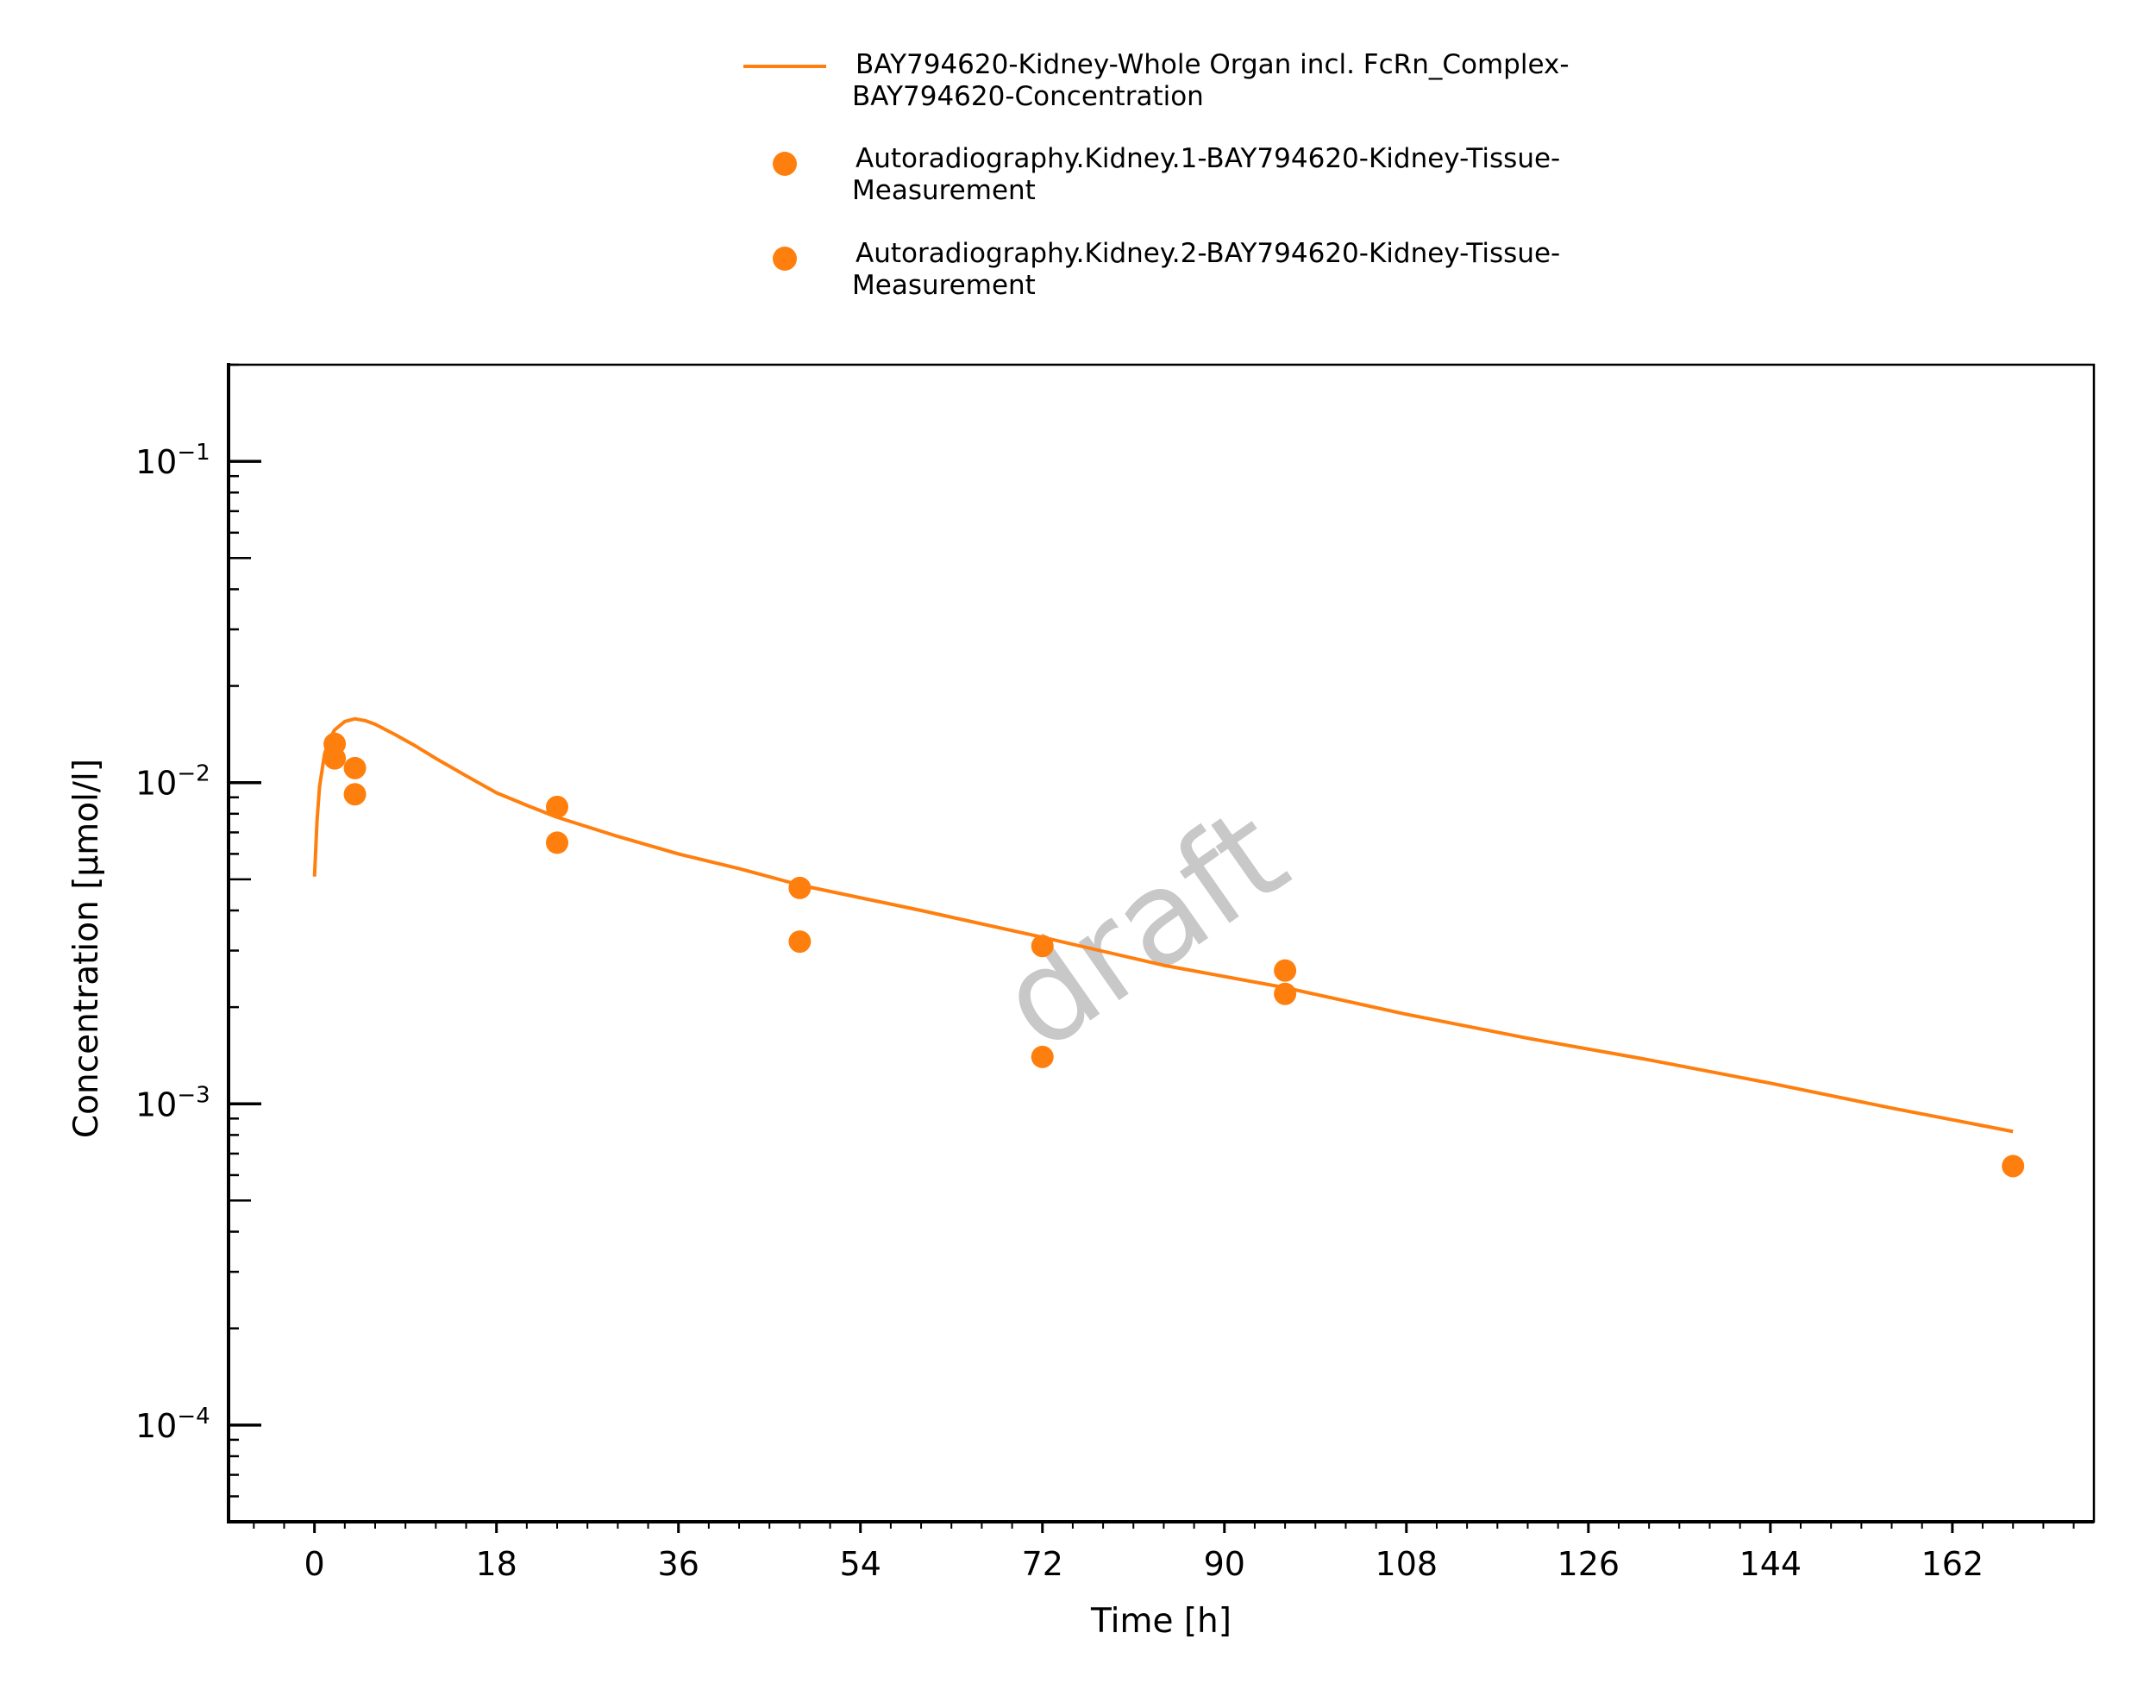 This screenshot has height=1708, width=2156. What do you see at coordinates (193, 774) in the screenshot?
I see `y-tick-exponent: −2` at bounding box center [193, 774].